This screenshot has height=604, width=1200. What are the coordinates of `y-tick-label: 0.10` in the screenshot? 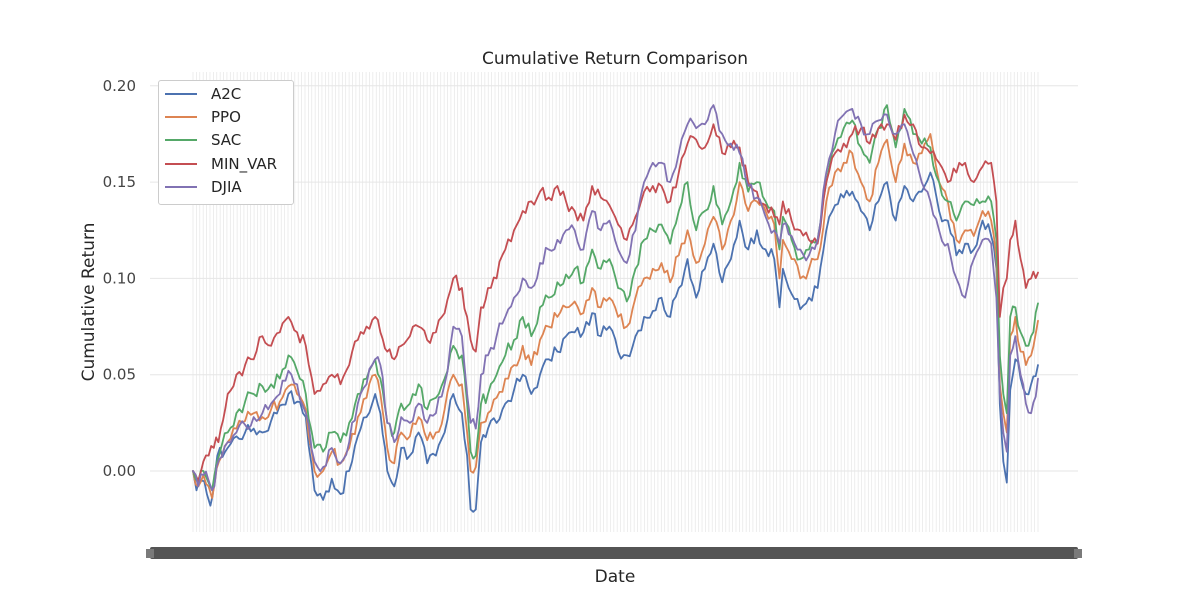 It's located at (119, 278).